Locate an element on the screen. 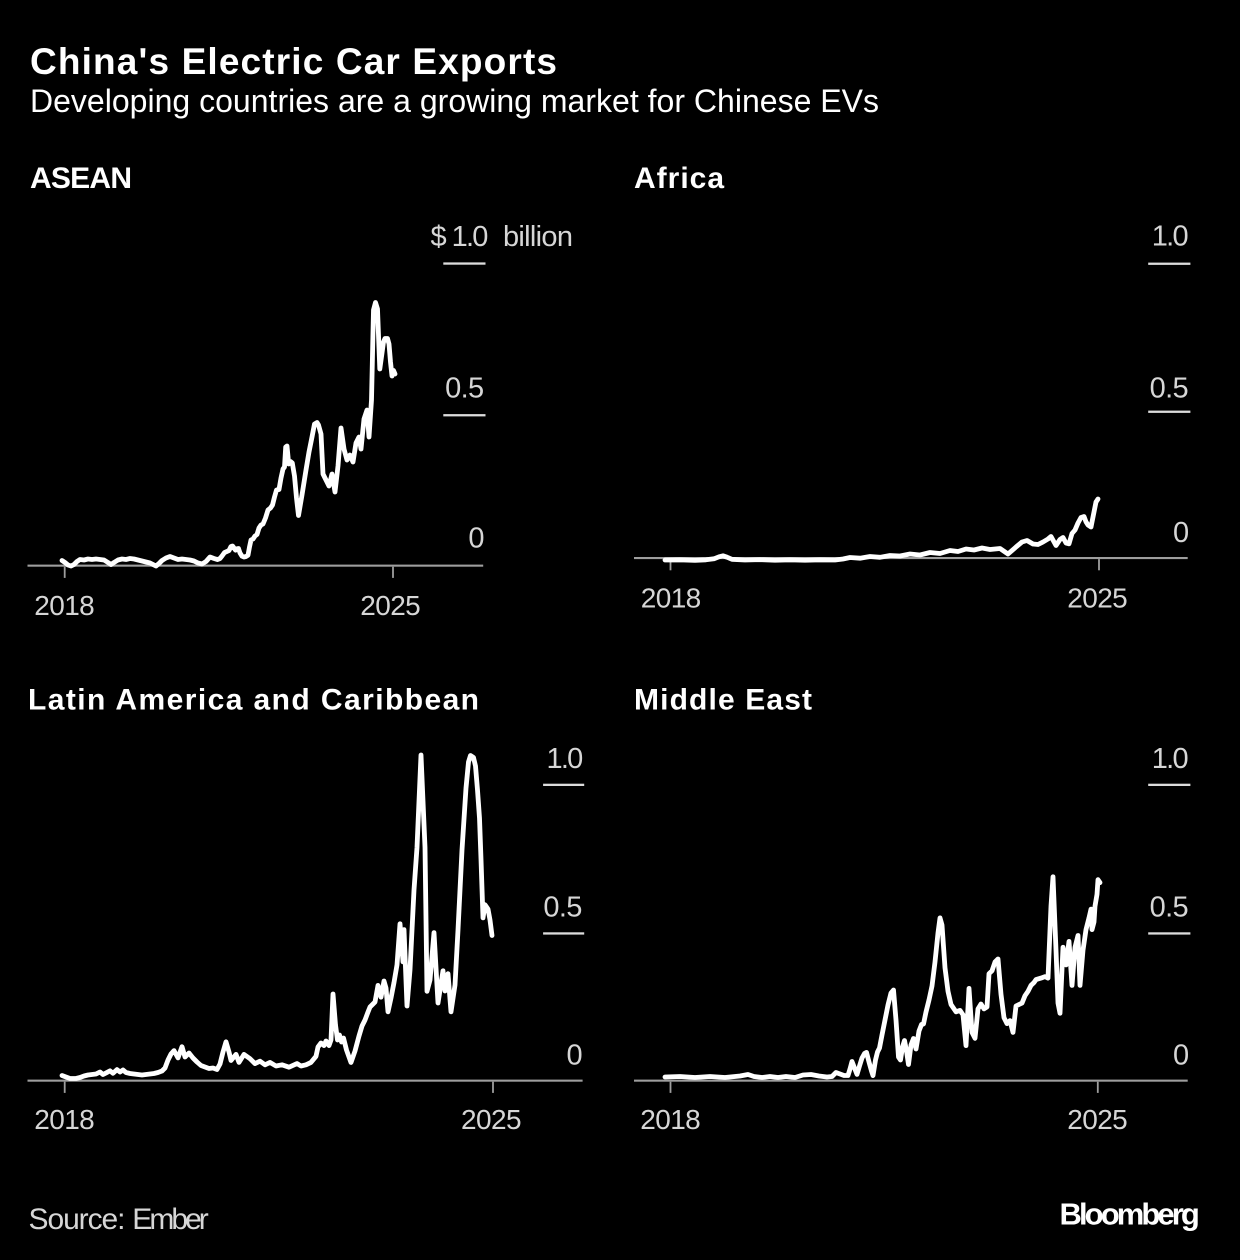 The height and width of the screenshot is (1260, 1240). svg-text: Source: is located at coordinates (77, 1219).